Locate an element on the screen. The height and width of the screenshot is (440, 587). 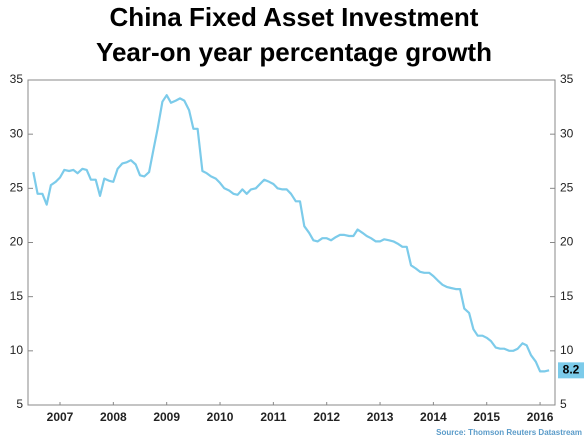
y2-tick-label: 35 is located at coordinates (567, 79).